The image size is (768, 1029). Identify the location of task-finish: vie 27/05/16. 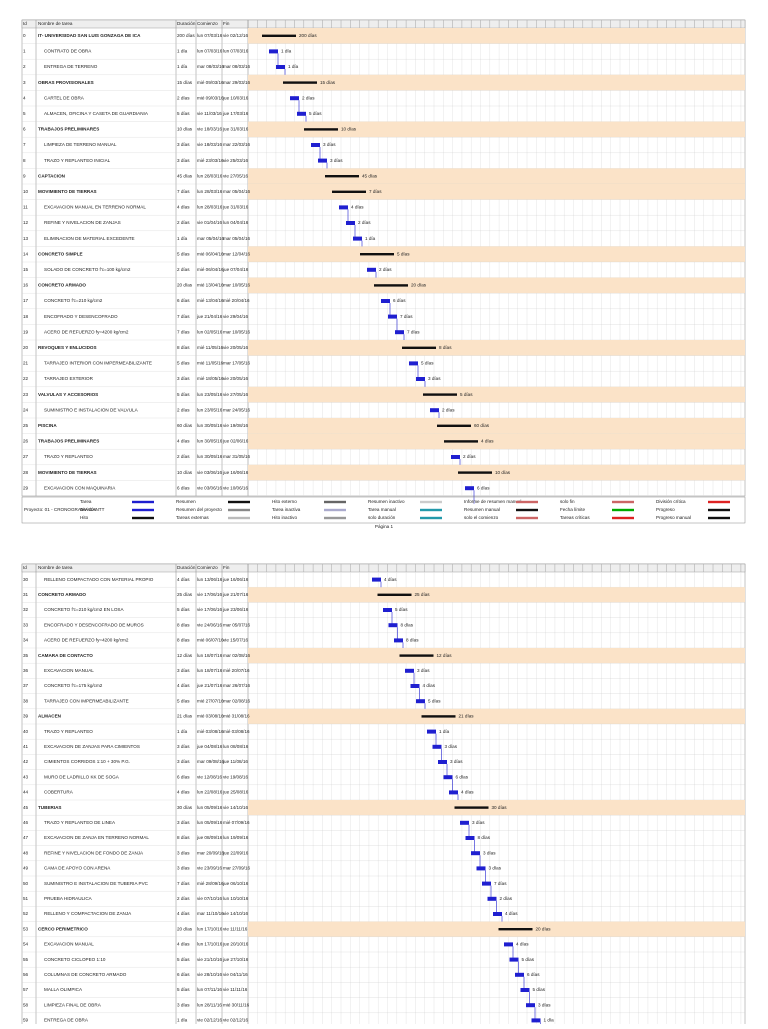
(235, 394).